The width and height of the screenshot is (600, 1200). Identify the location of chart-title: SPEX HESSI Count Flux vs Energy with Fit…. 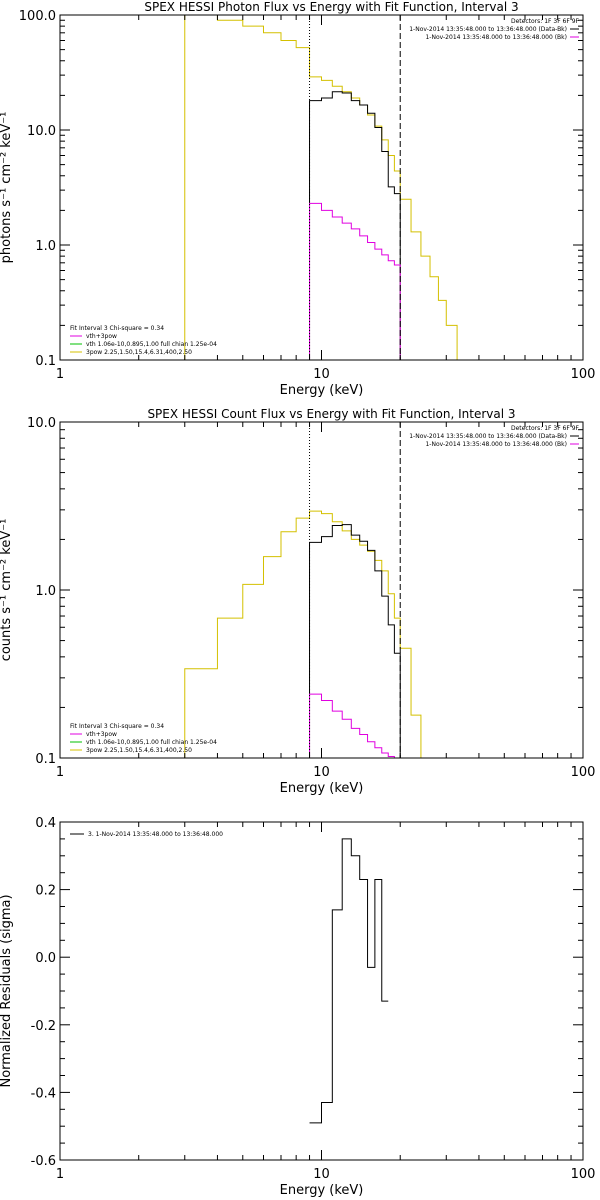
(331, 414).